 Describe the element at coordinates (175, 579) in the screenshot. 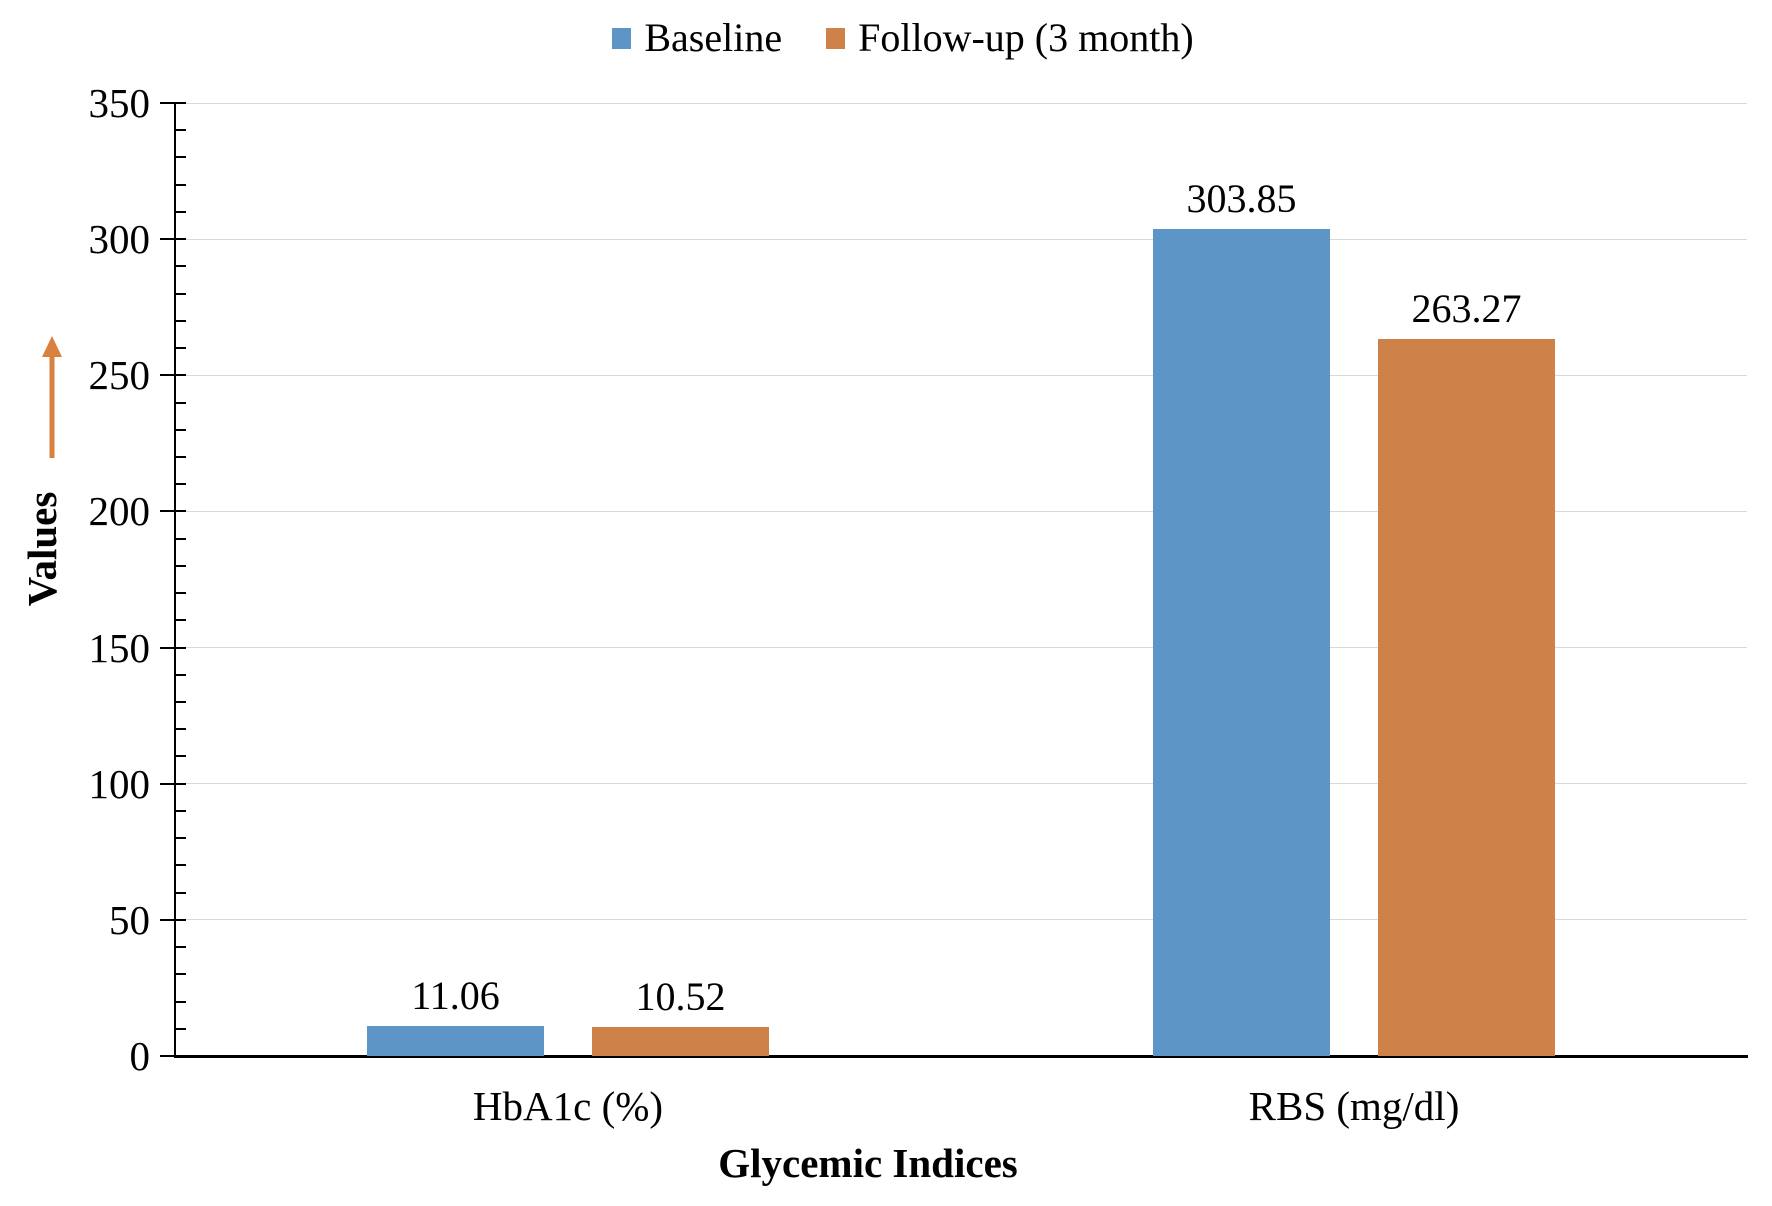

I see `y-axis-line` at that location.